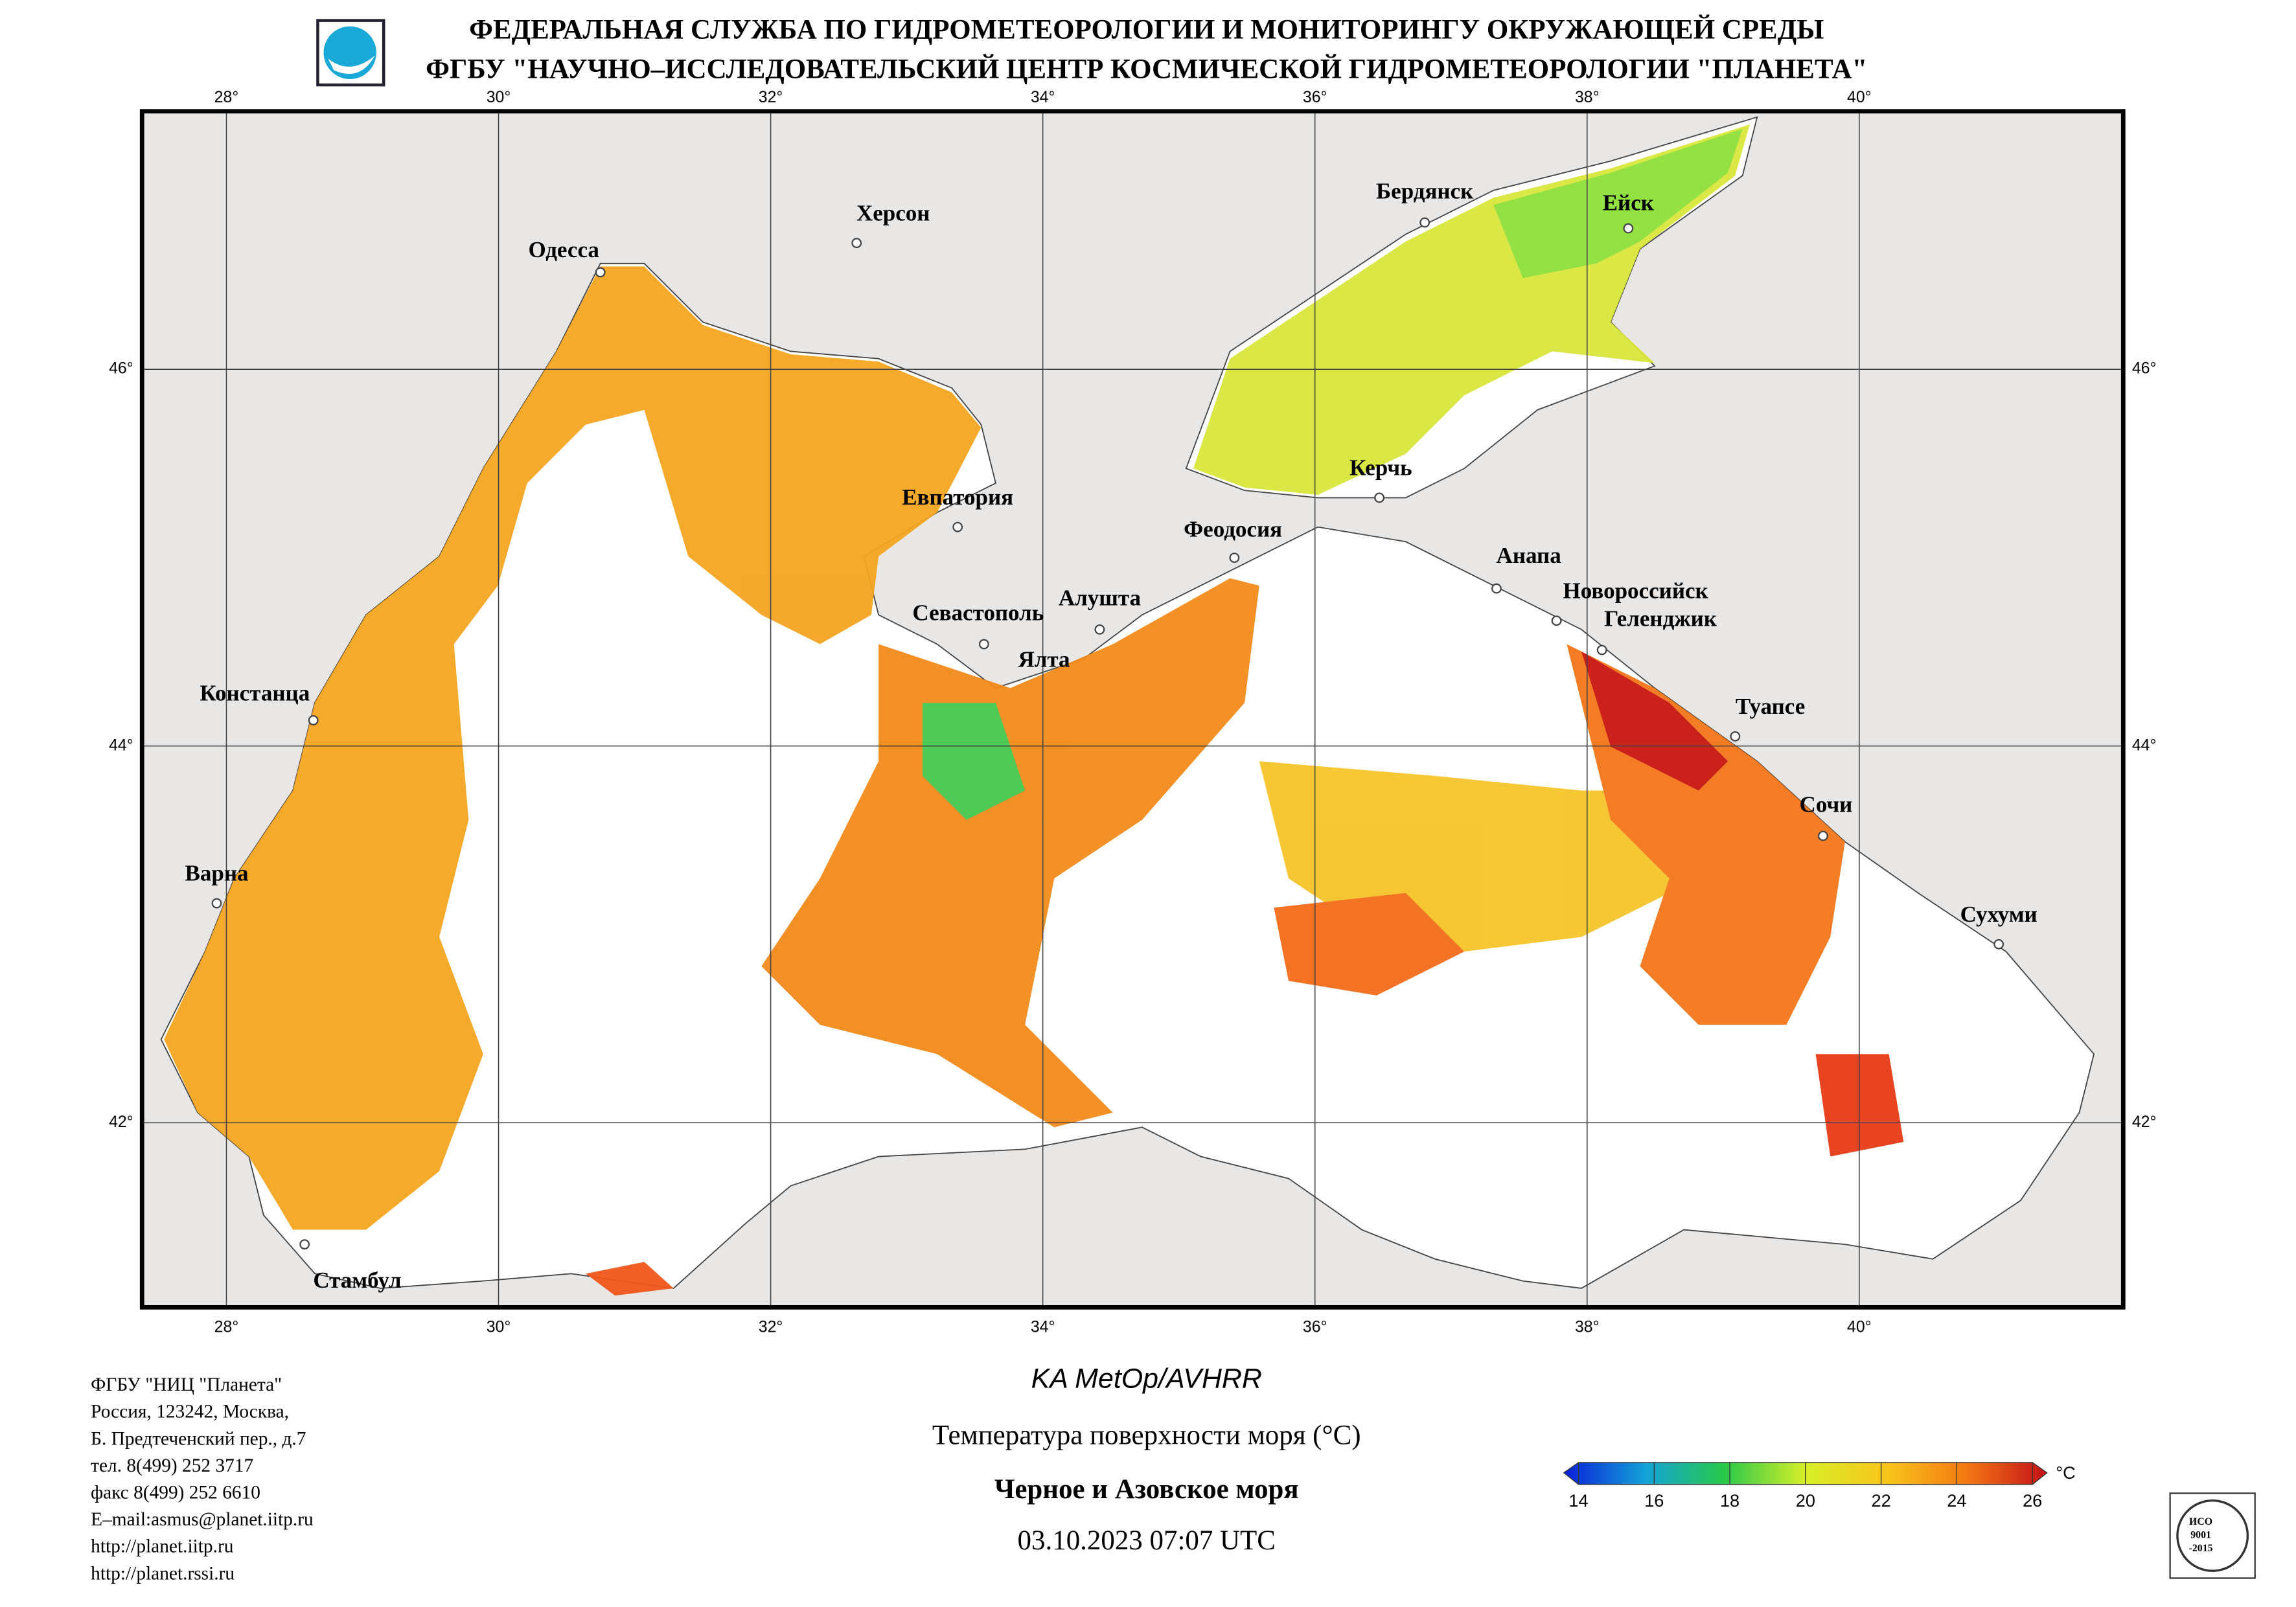  I want to click on city-label: Туапсе, so click(1770, 706).